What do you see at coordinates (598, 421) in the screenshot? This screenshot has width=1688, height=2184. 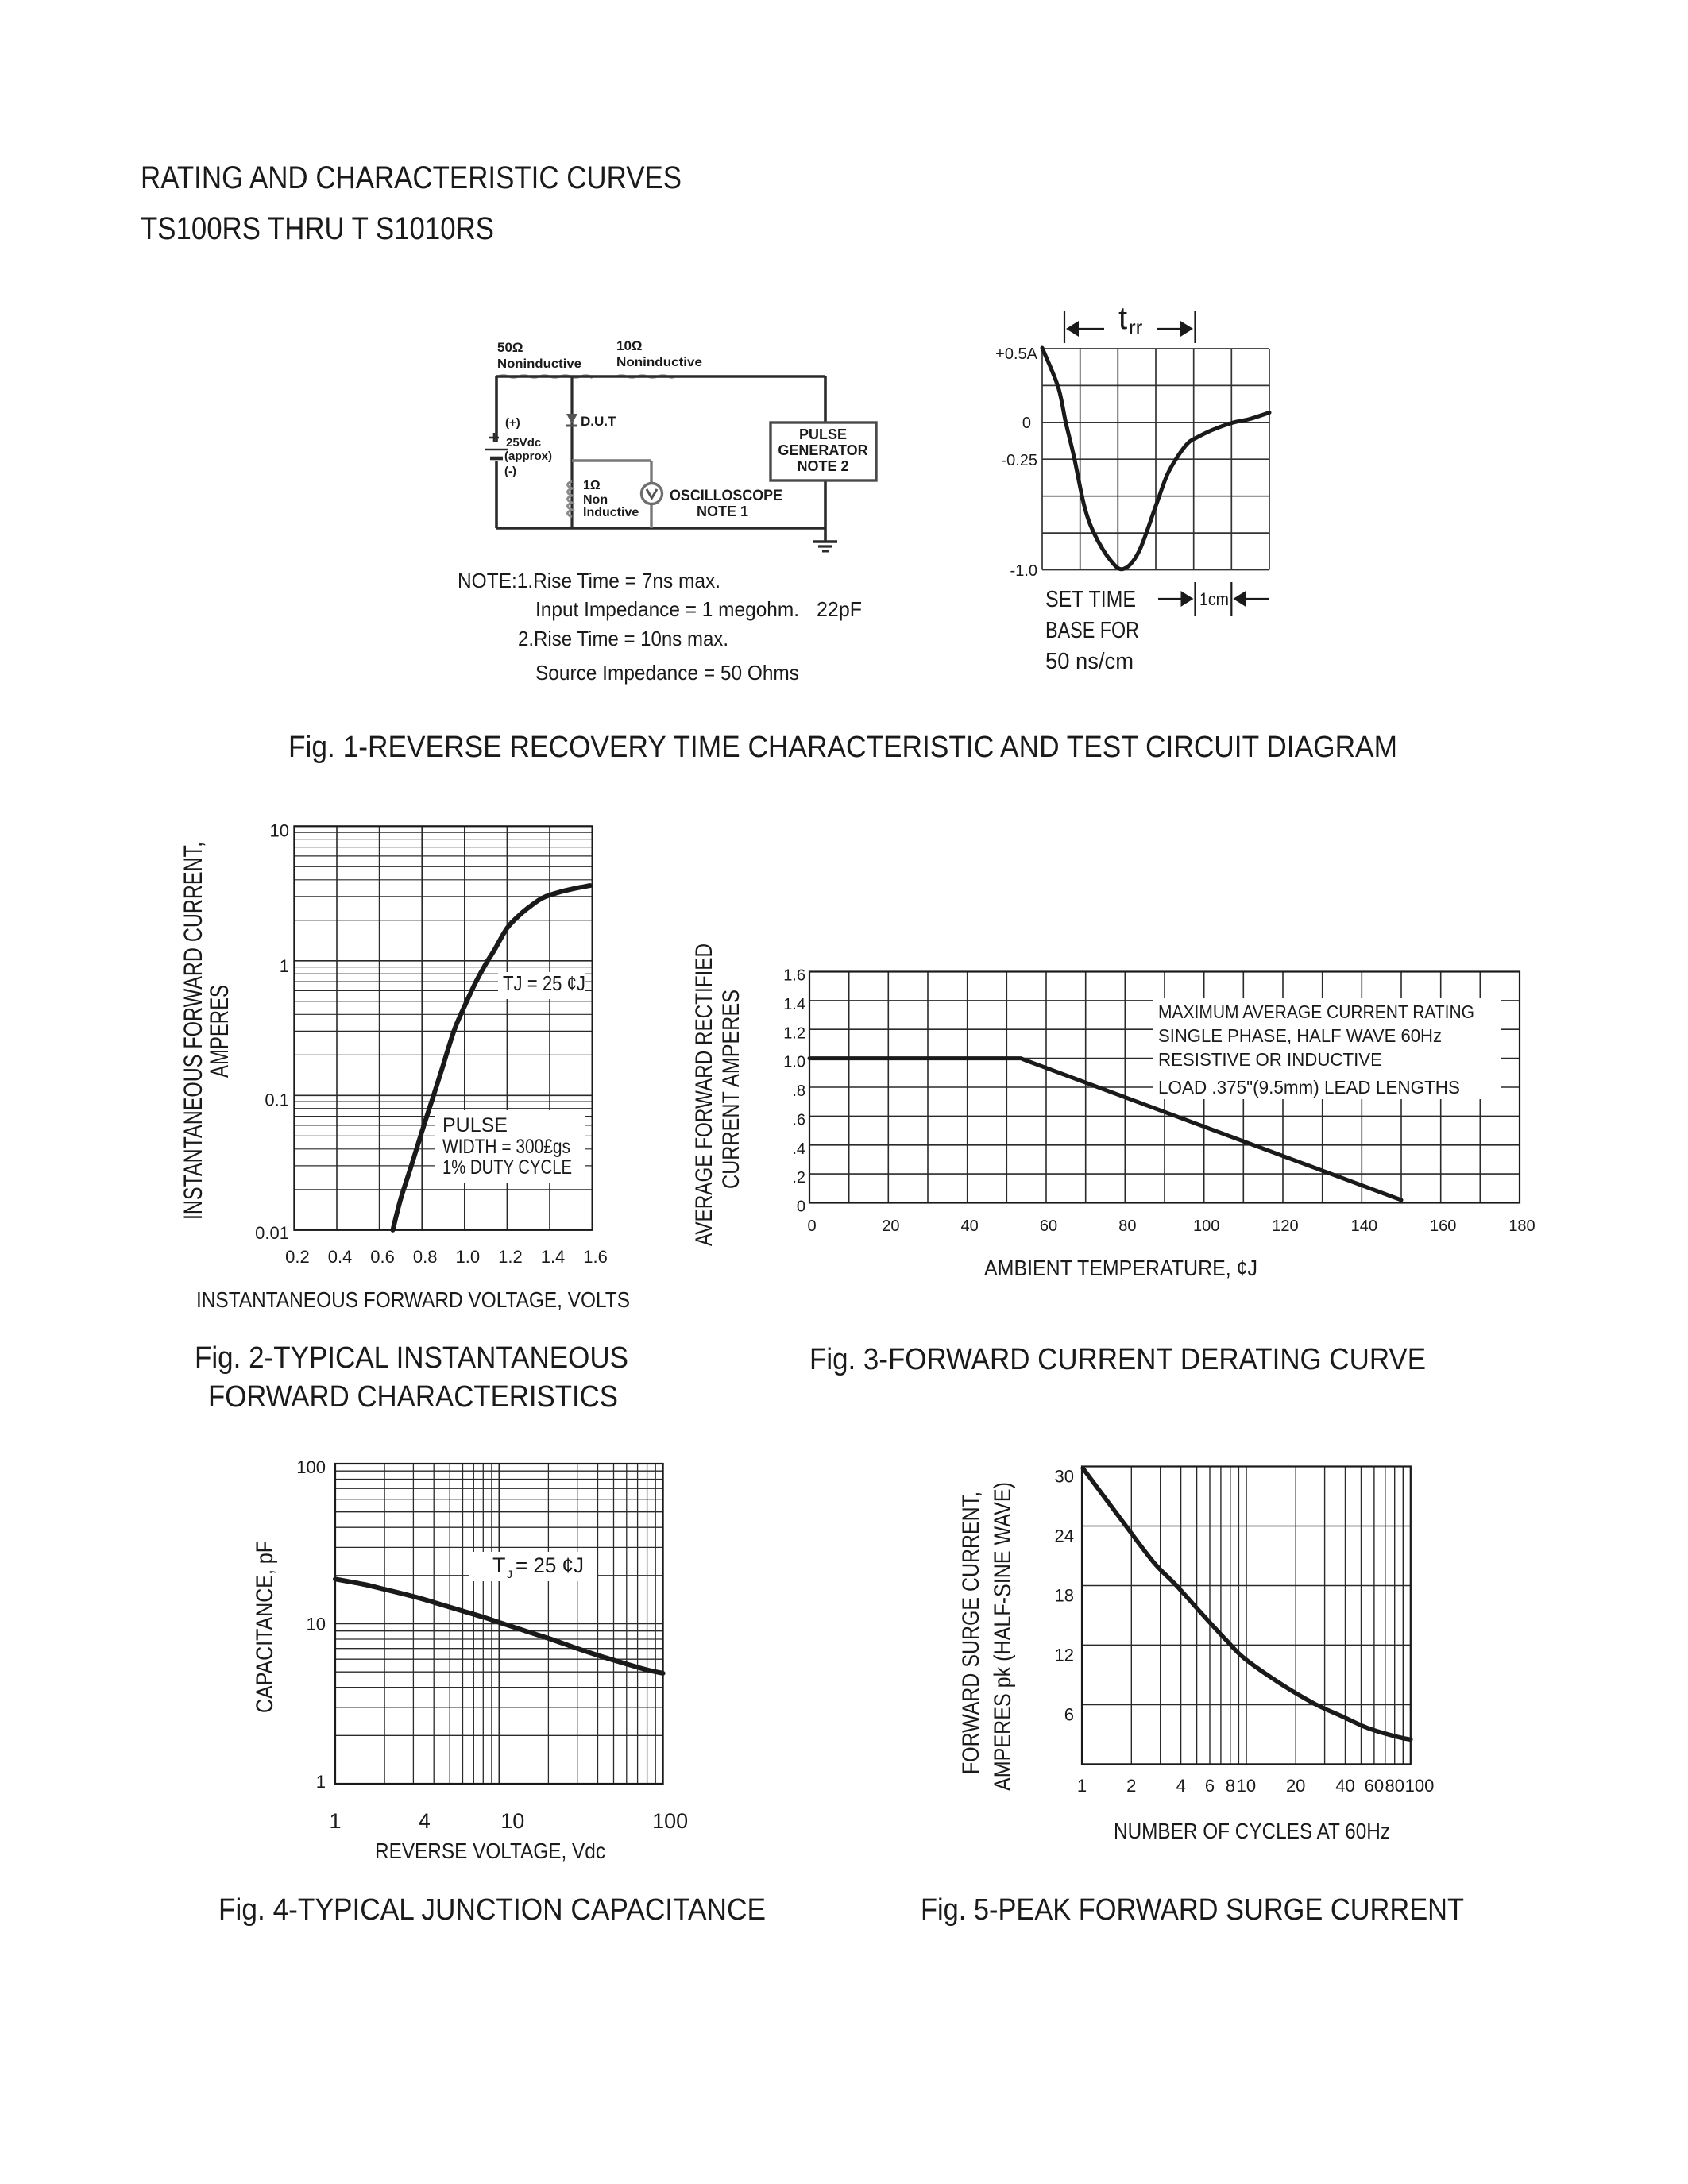 I see `svg-text: D.U.T` at bounding box center [598, 421].